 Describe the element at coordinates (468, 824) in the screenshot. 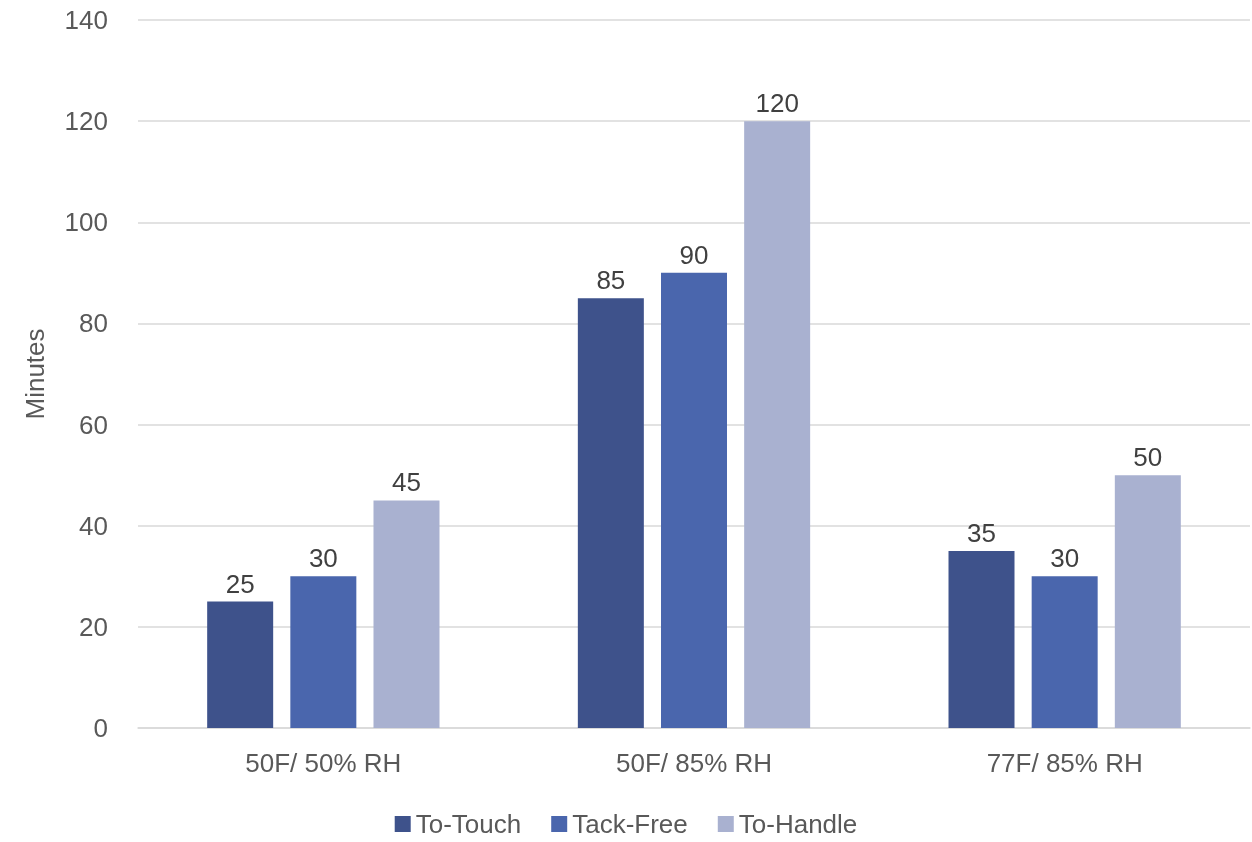

I see `legend-label: To-Touch` at that location.